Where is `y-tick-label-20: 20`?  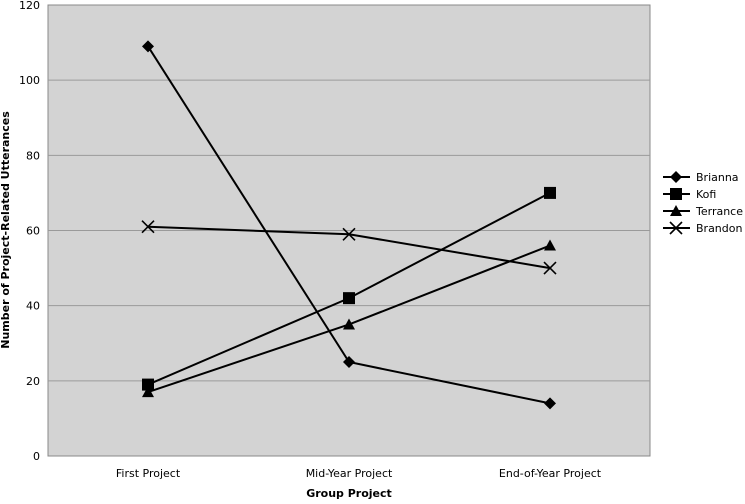 y-tick-label-20: 20 is located at coordinates (33, 381).